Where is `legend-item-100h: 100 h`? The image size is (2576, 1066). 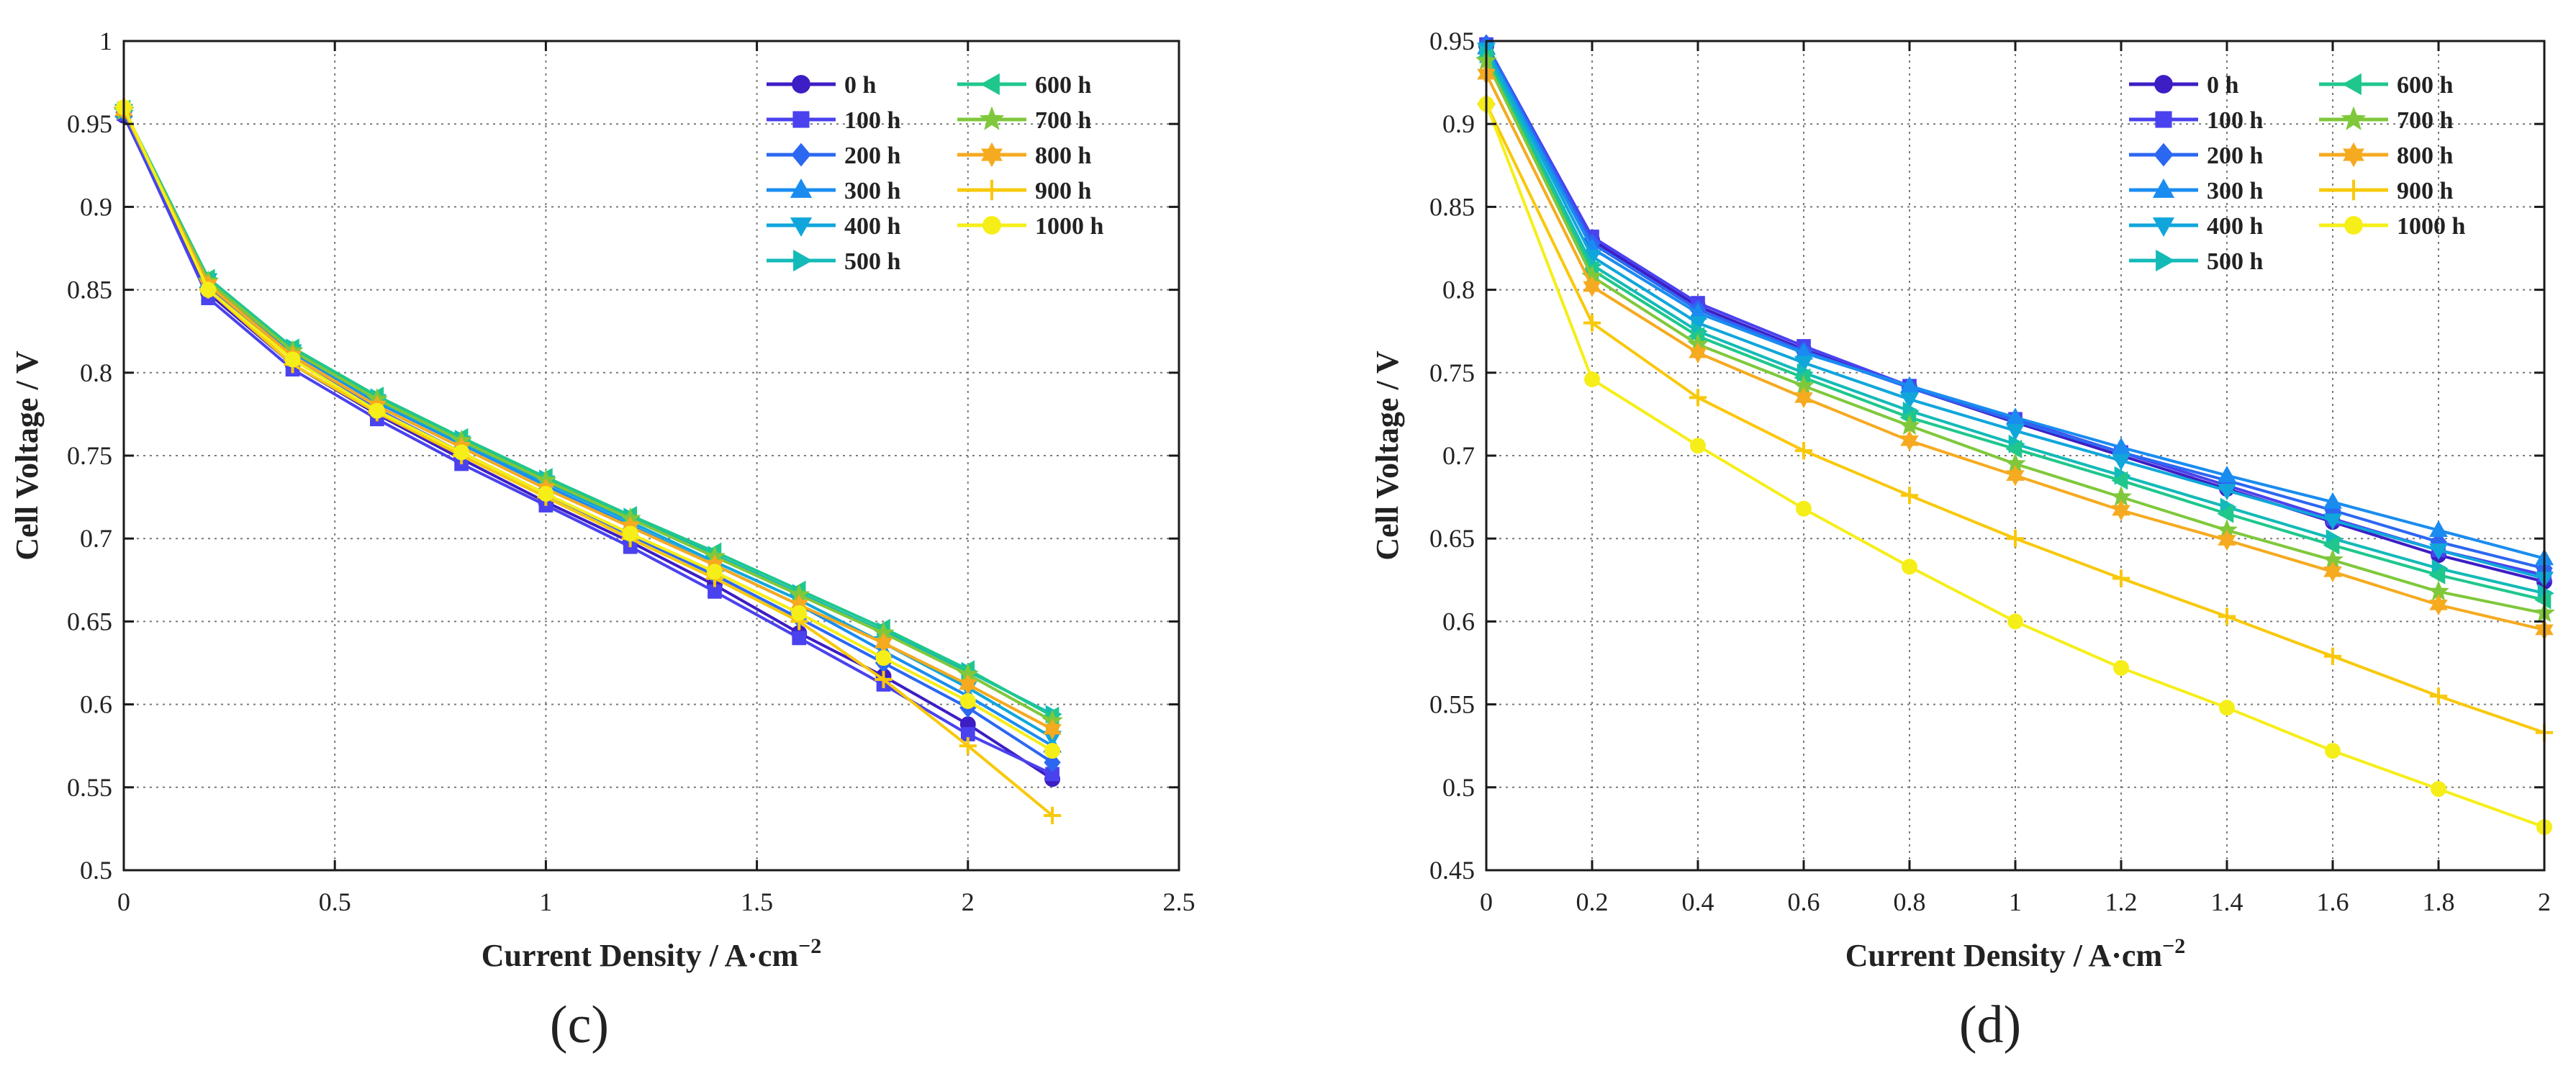
legend-item-100h: 100 h is located at coordinates (2196, 120).